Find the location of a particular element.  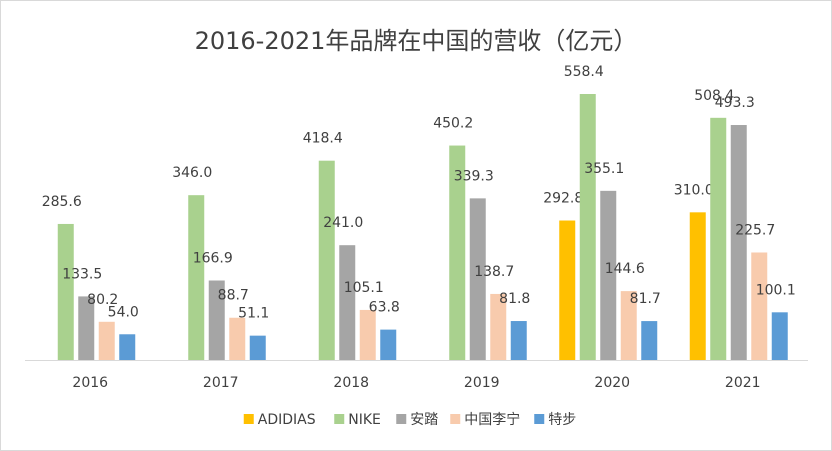

value-label: 225.7 is located at coordinates (755, 230).